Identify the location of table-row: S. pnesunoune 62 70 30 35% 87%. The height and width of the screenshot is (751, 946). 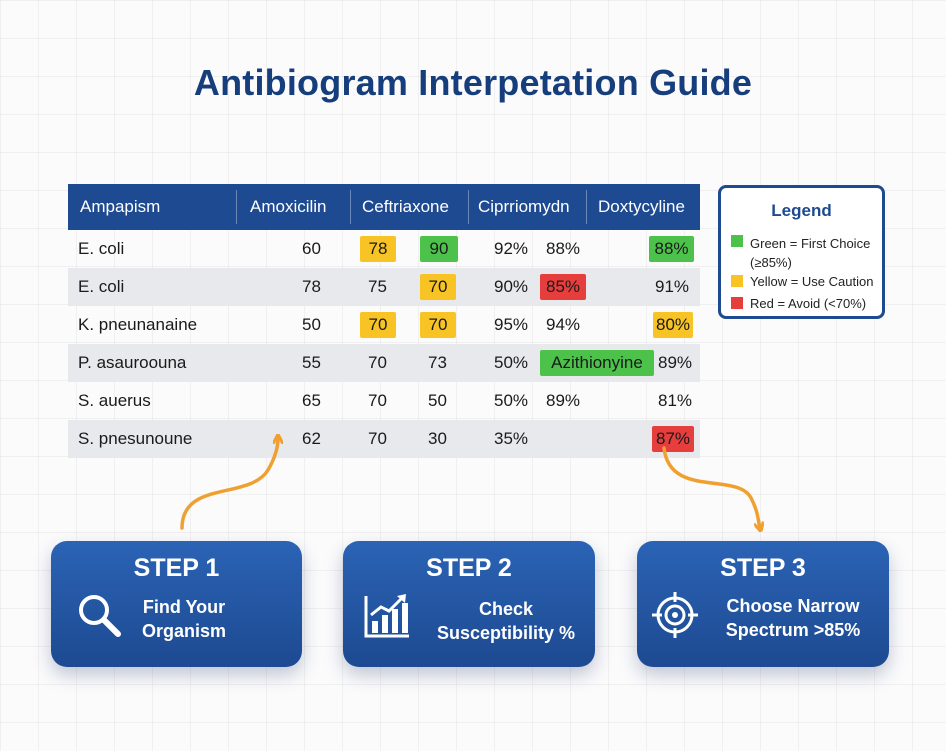
(384, 439).